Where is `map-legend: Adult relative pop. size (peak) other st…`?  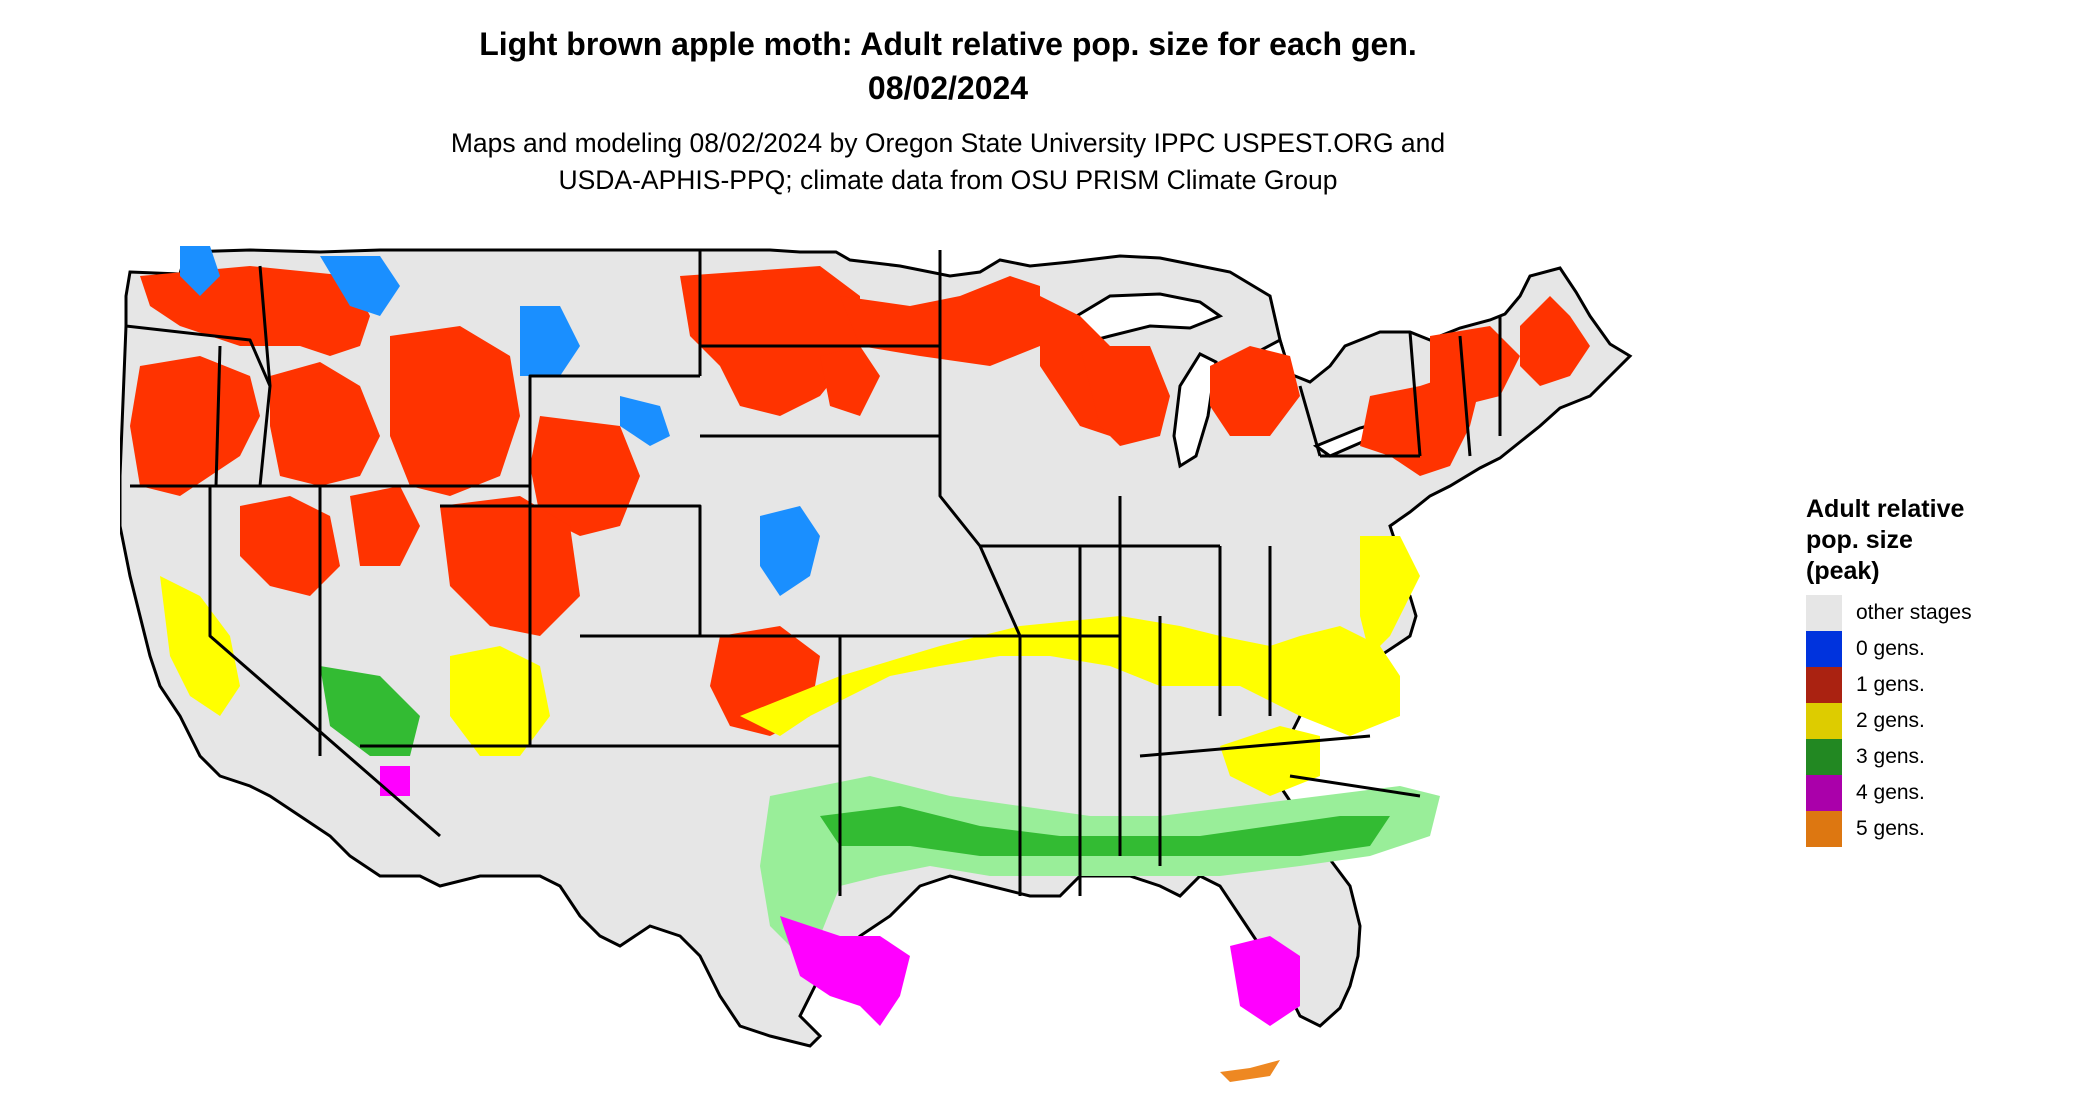
map-legend: Adult relative pop. size (peak) other st… is located at coordinates (1916, 670).